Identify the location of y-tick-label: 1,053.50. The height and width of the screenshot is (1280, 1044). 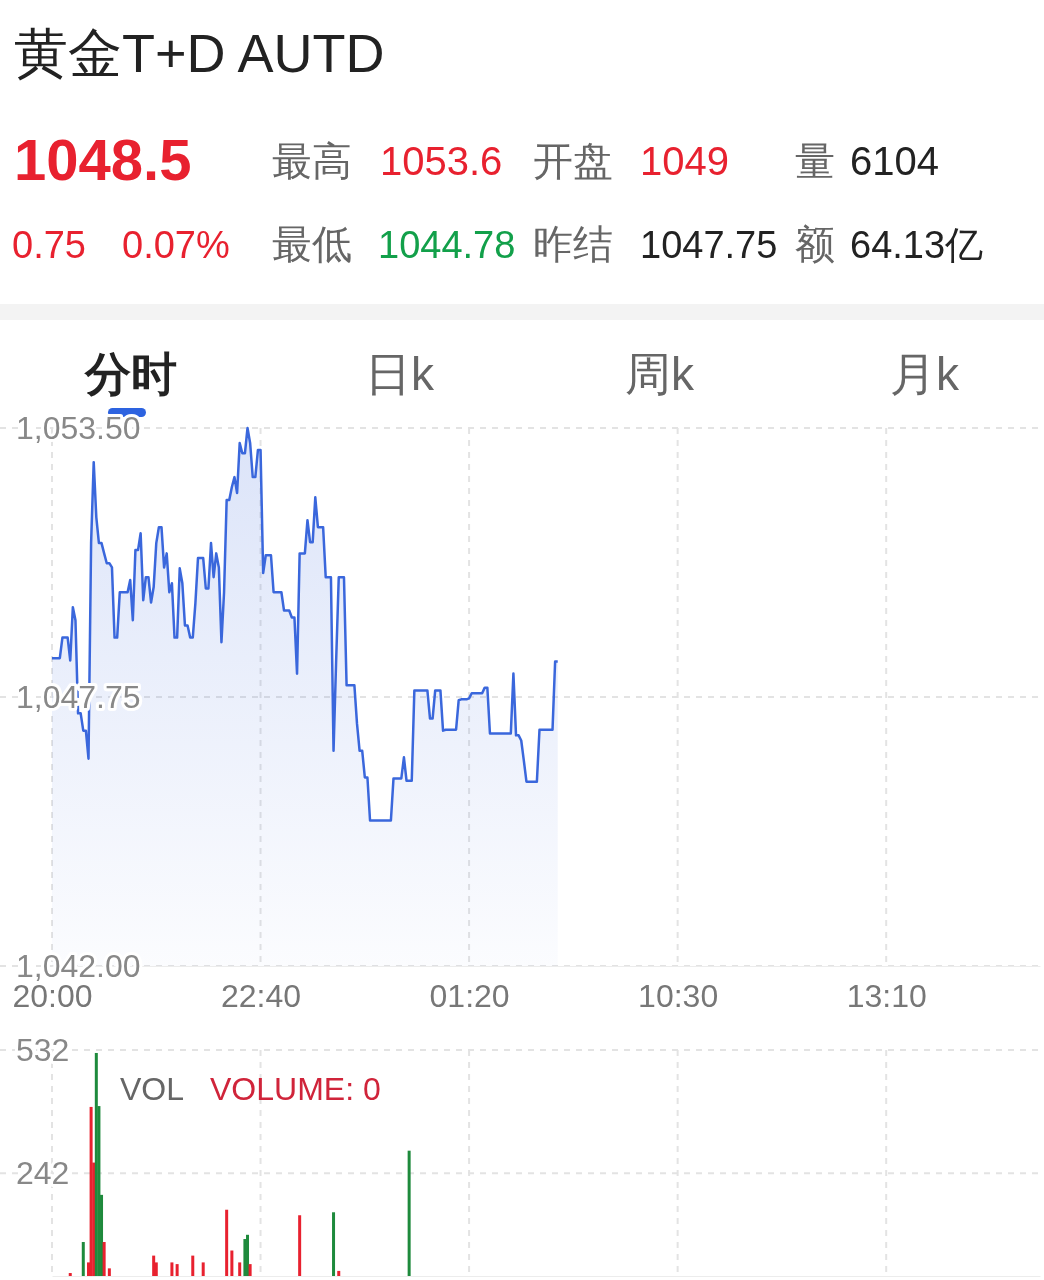
(78, 427).